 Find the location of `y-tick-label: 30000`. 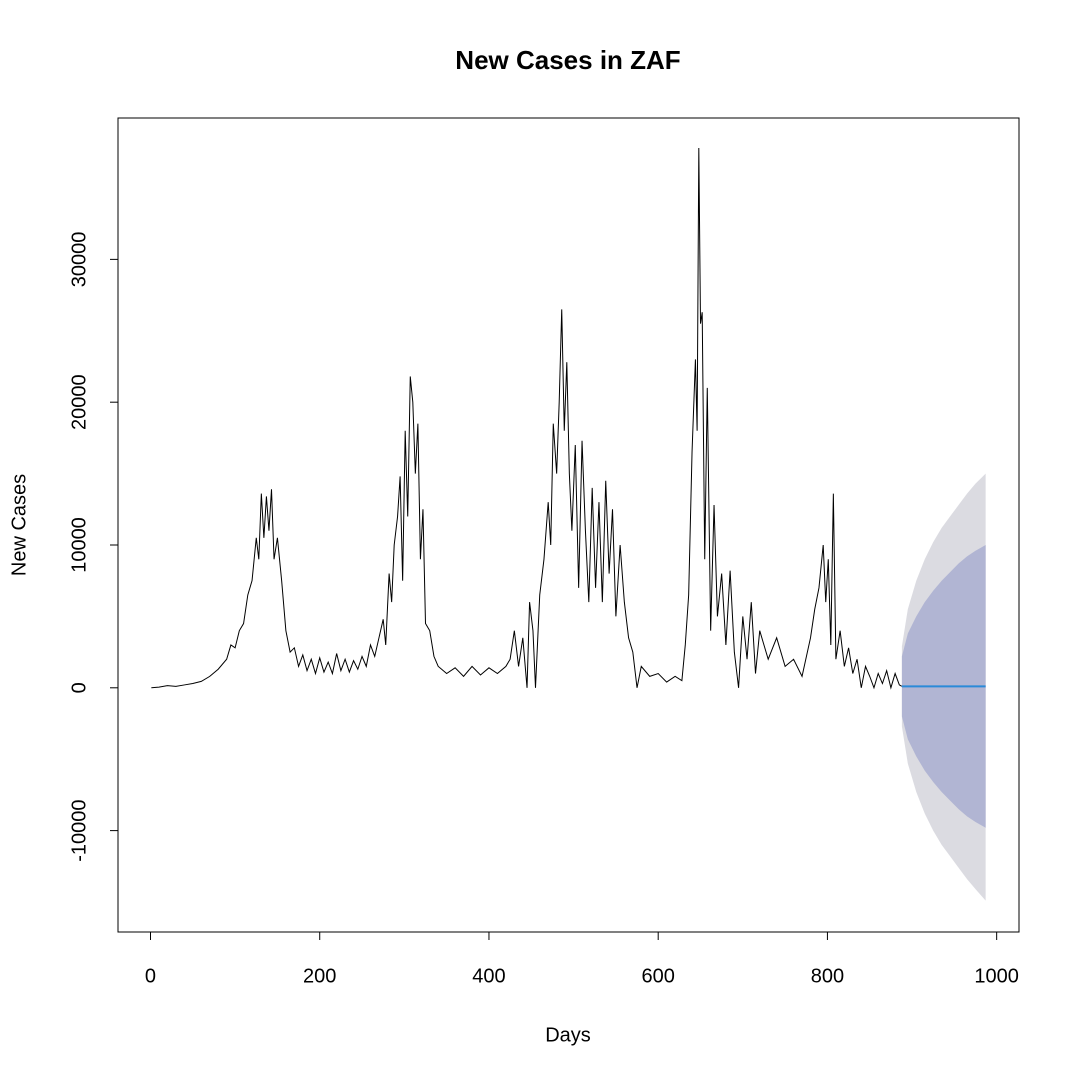

y-tick-label: 30000 is located at coordinates (79, 260).